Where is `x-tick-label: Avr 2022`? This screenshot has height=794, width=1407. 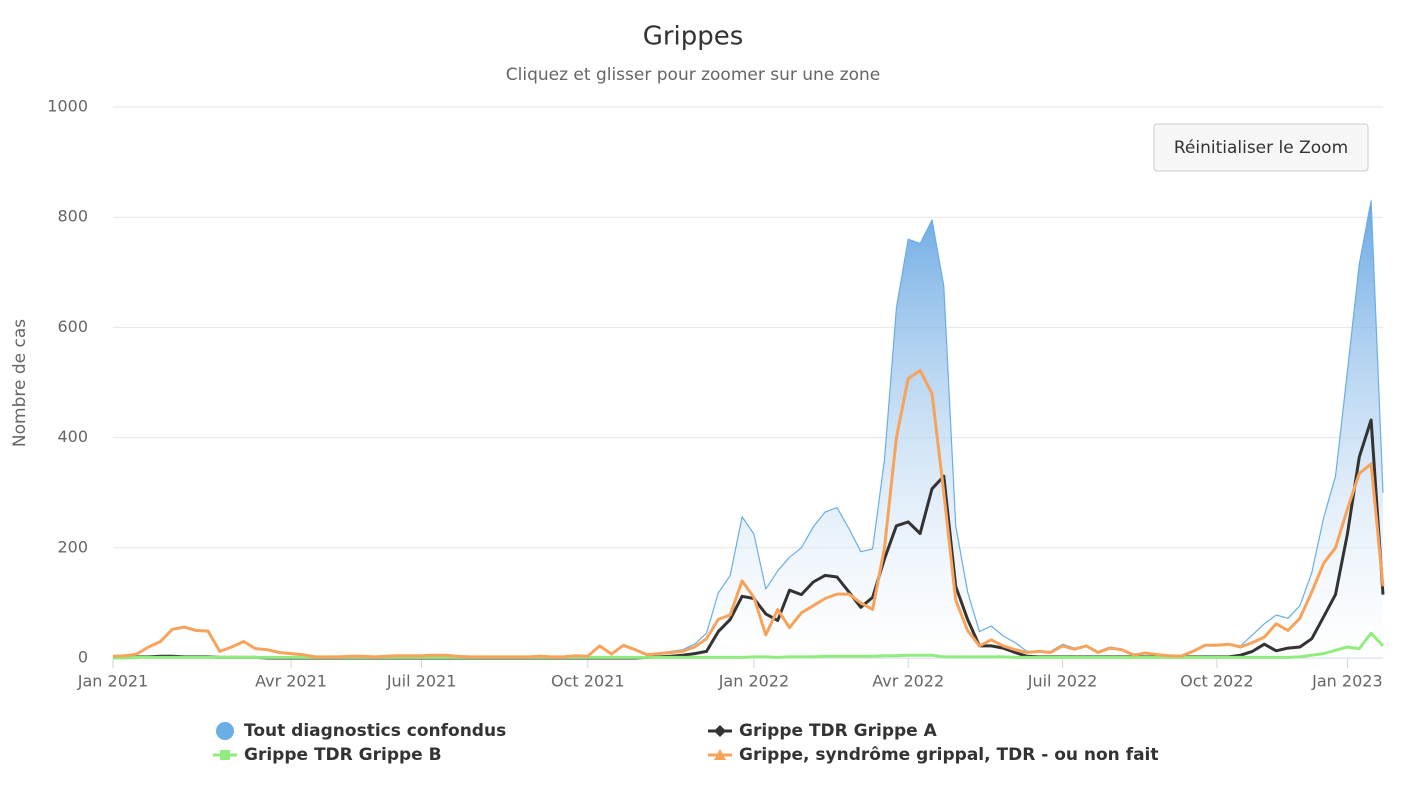 x-tick-label: Avr 2022 is located at coordinates (908, 681).